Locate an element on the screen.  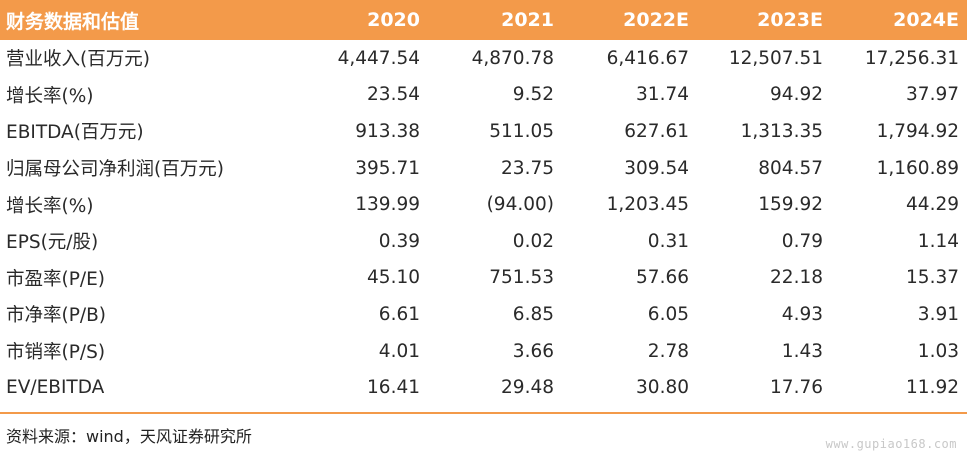
table-row: 增长率(%) 23.54 9.52 31.74 94.92 37.97 is located at coordinates (483, 95).